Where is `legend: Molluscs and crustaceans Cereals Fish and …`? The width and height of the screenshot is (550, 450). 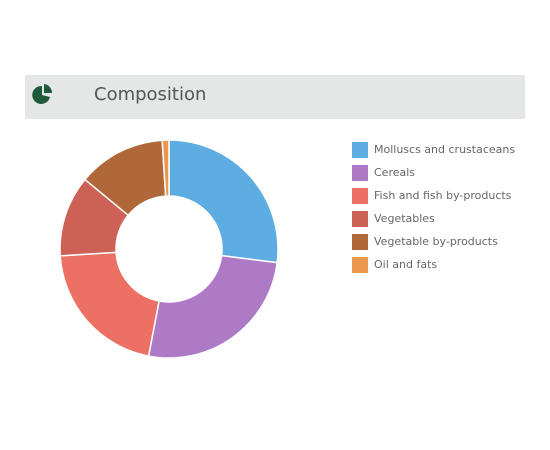 legend: Molluscs and crustaceans Cereals Fish and … is located at coordinates (433, 207).